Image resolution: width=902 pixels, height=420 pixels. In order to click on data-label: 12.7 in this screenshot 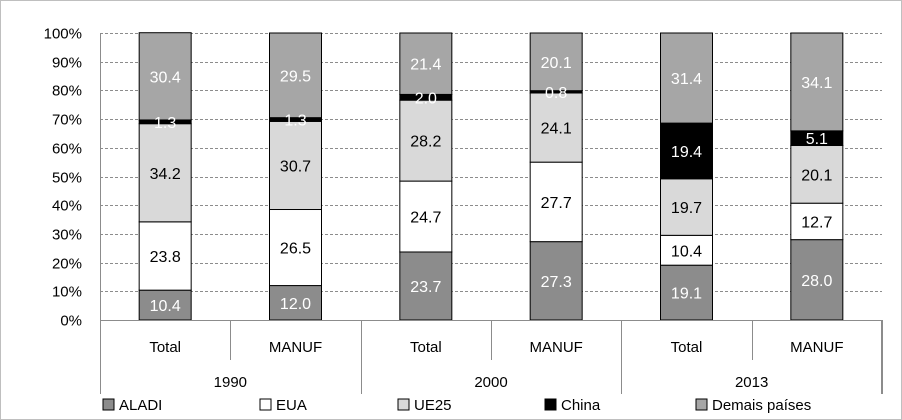, I will do `click(816, 222)`.